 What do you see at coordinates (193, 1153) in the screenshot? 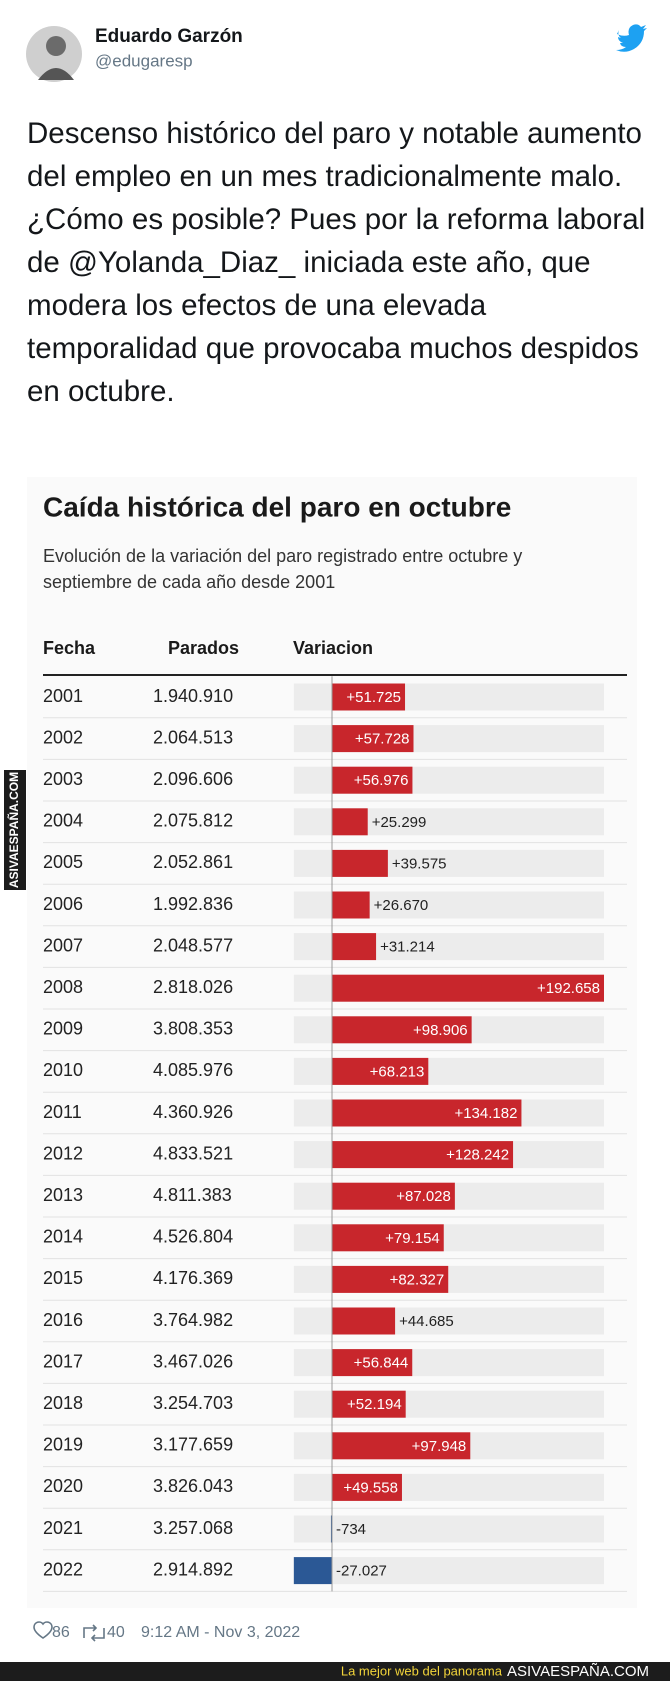
I see `parados: 4.833.521` at bounding box center [193, 1153].